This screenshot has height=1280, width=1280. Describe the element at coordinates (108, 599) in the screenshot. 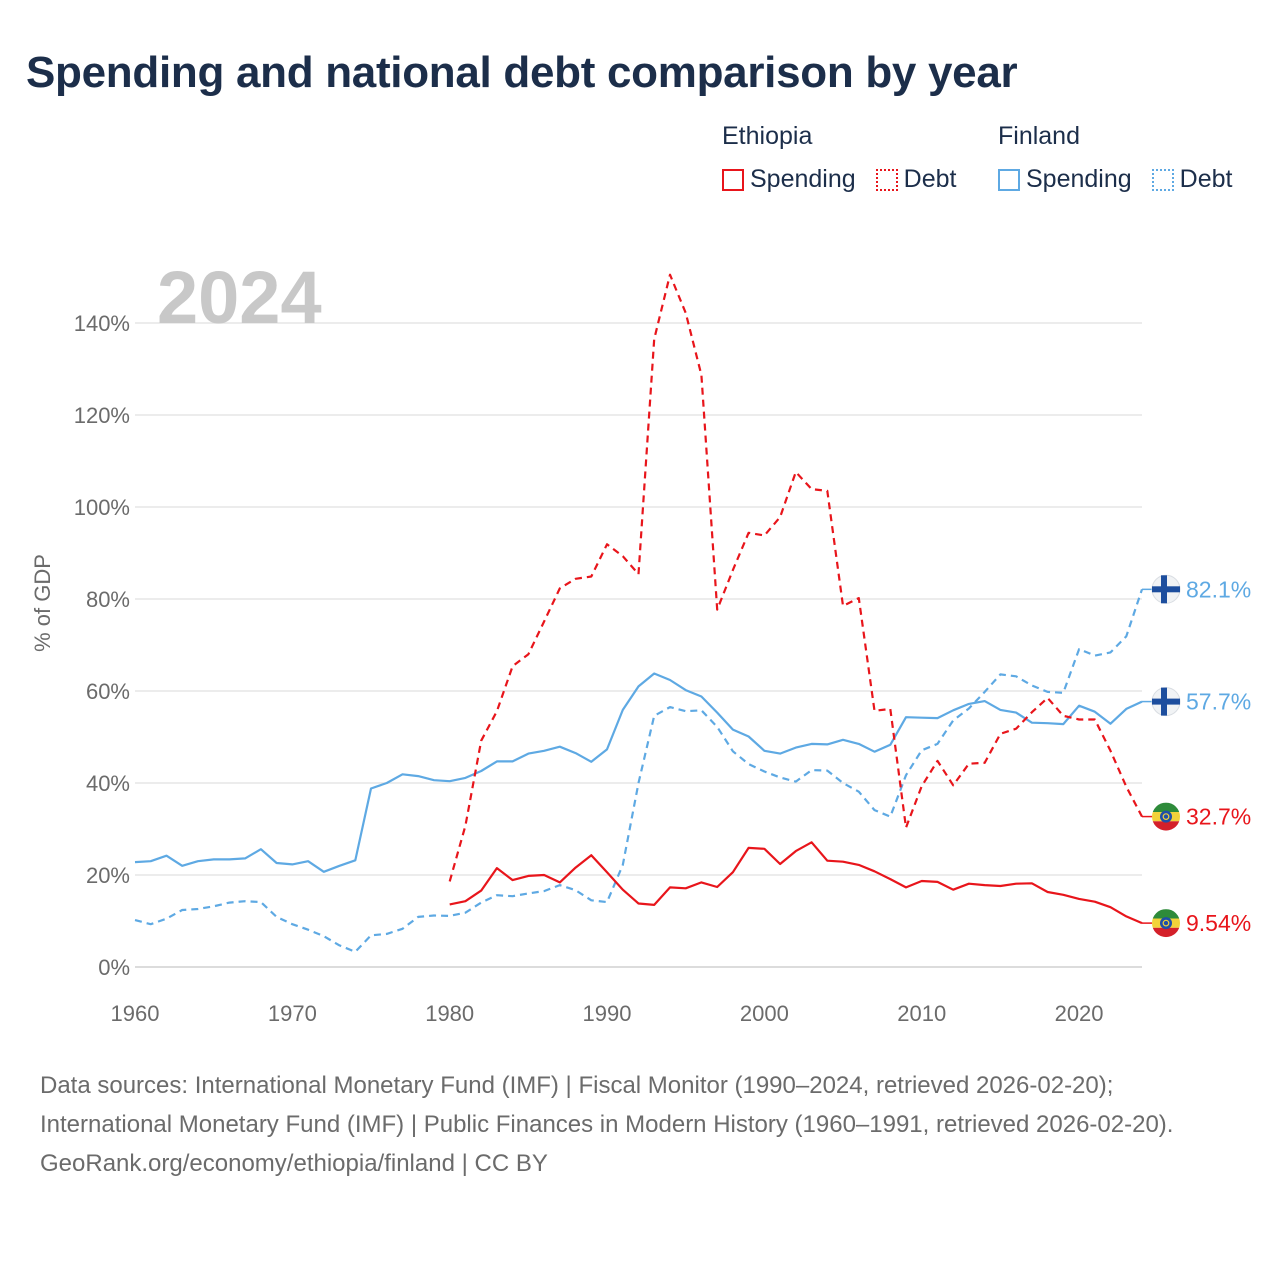

I see `y-tick-label: 80%` at that location.